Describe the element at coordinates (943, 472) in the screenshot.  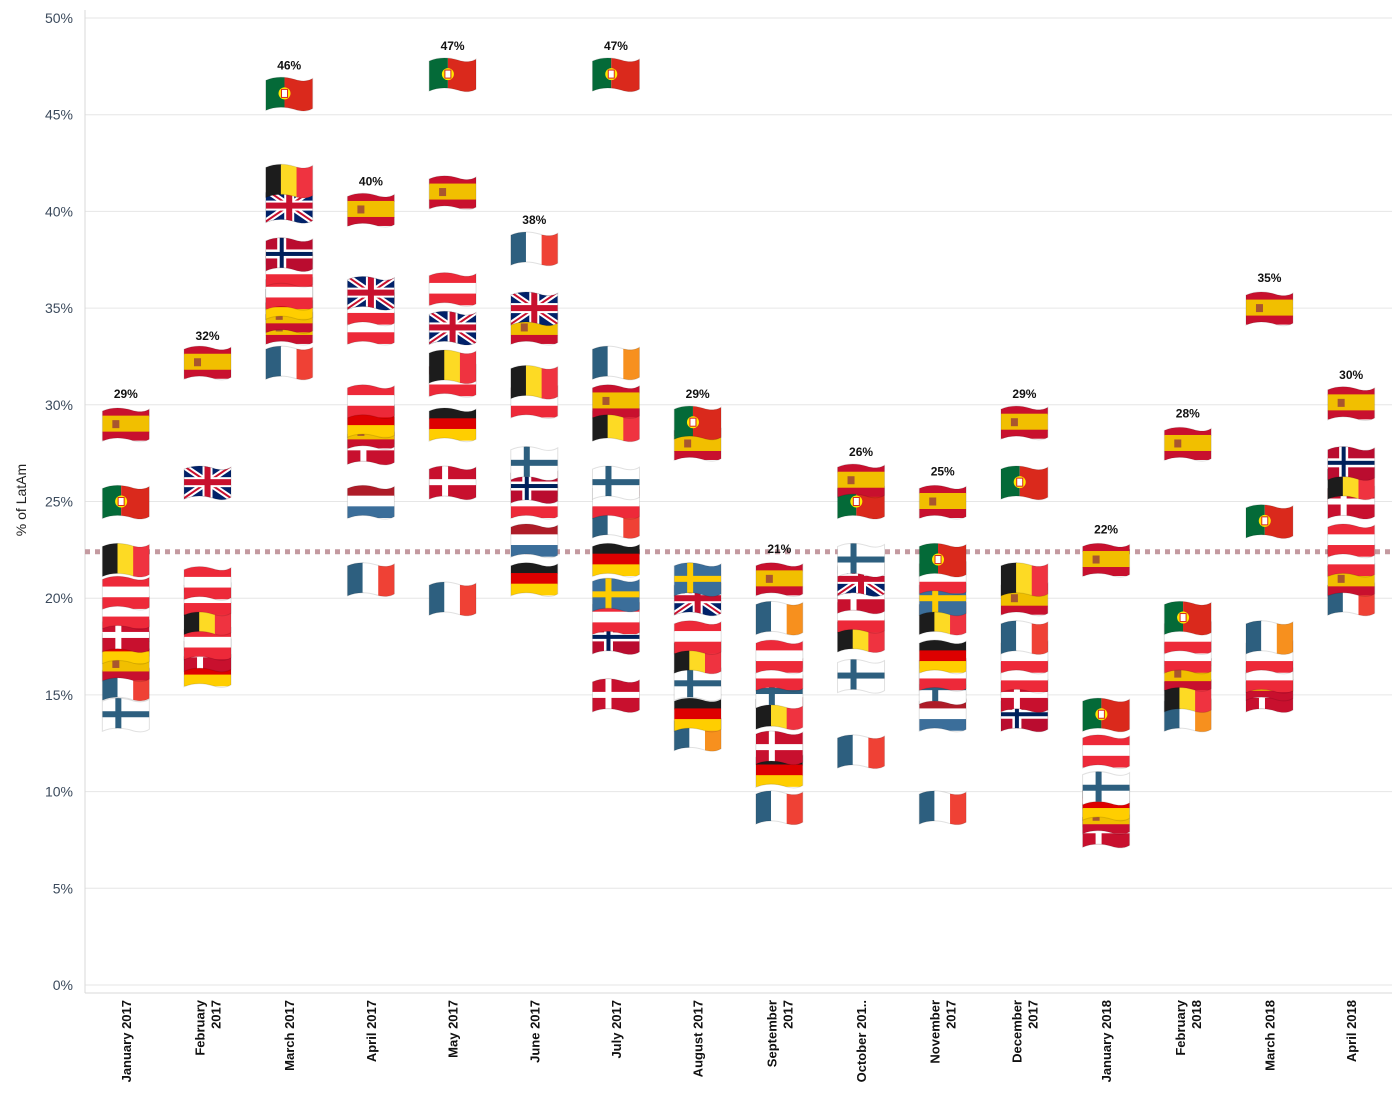
I see `top-value-label: 25%` at that location.